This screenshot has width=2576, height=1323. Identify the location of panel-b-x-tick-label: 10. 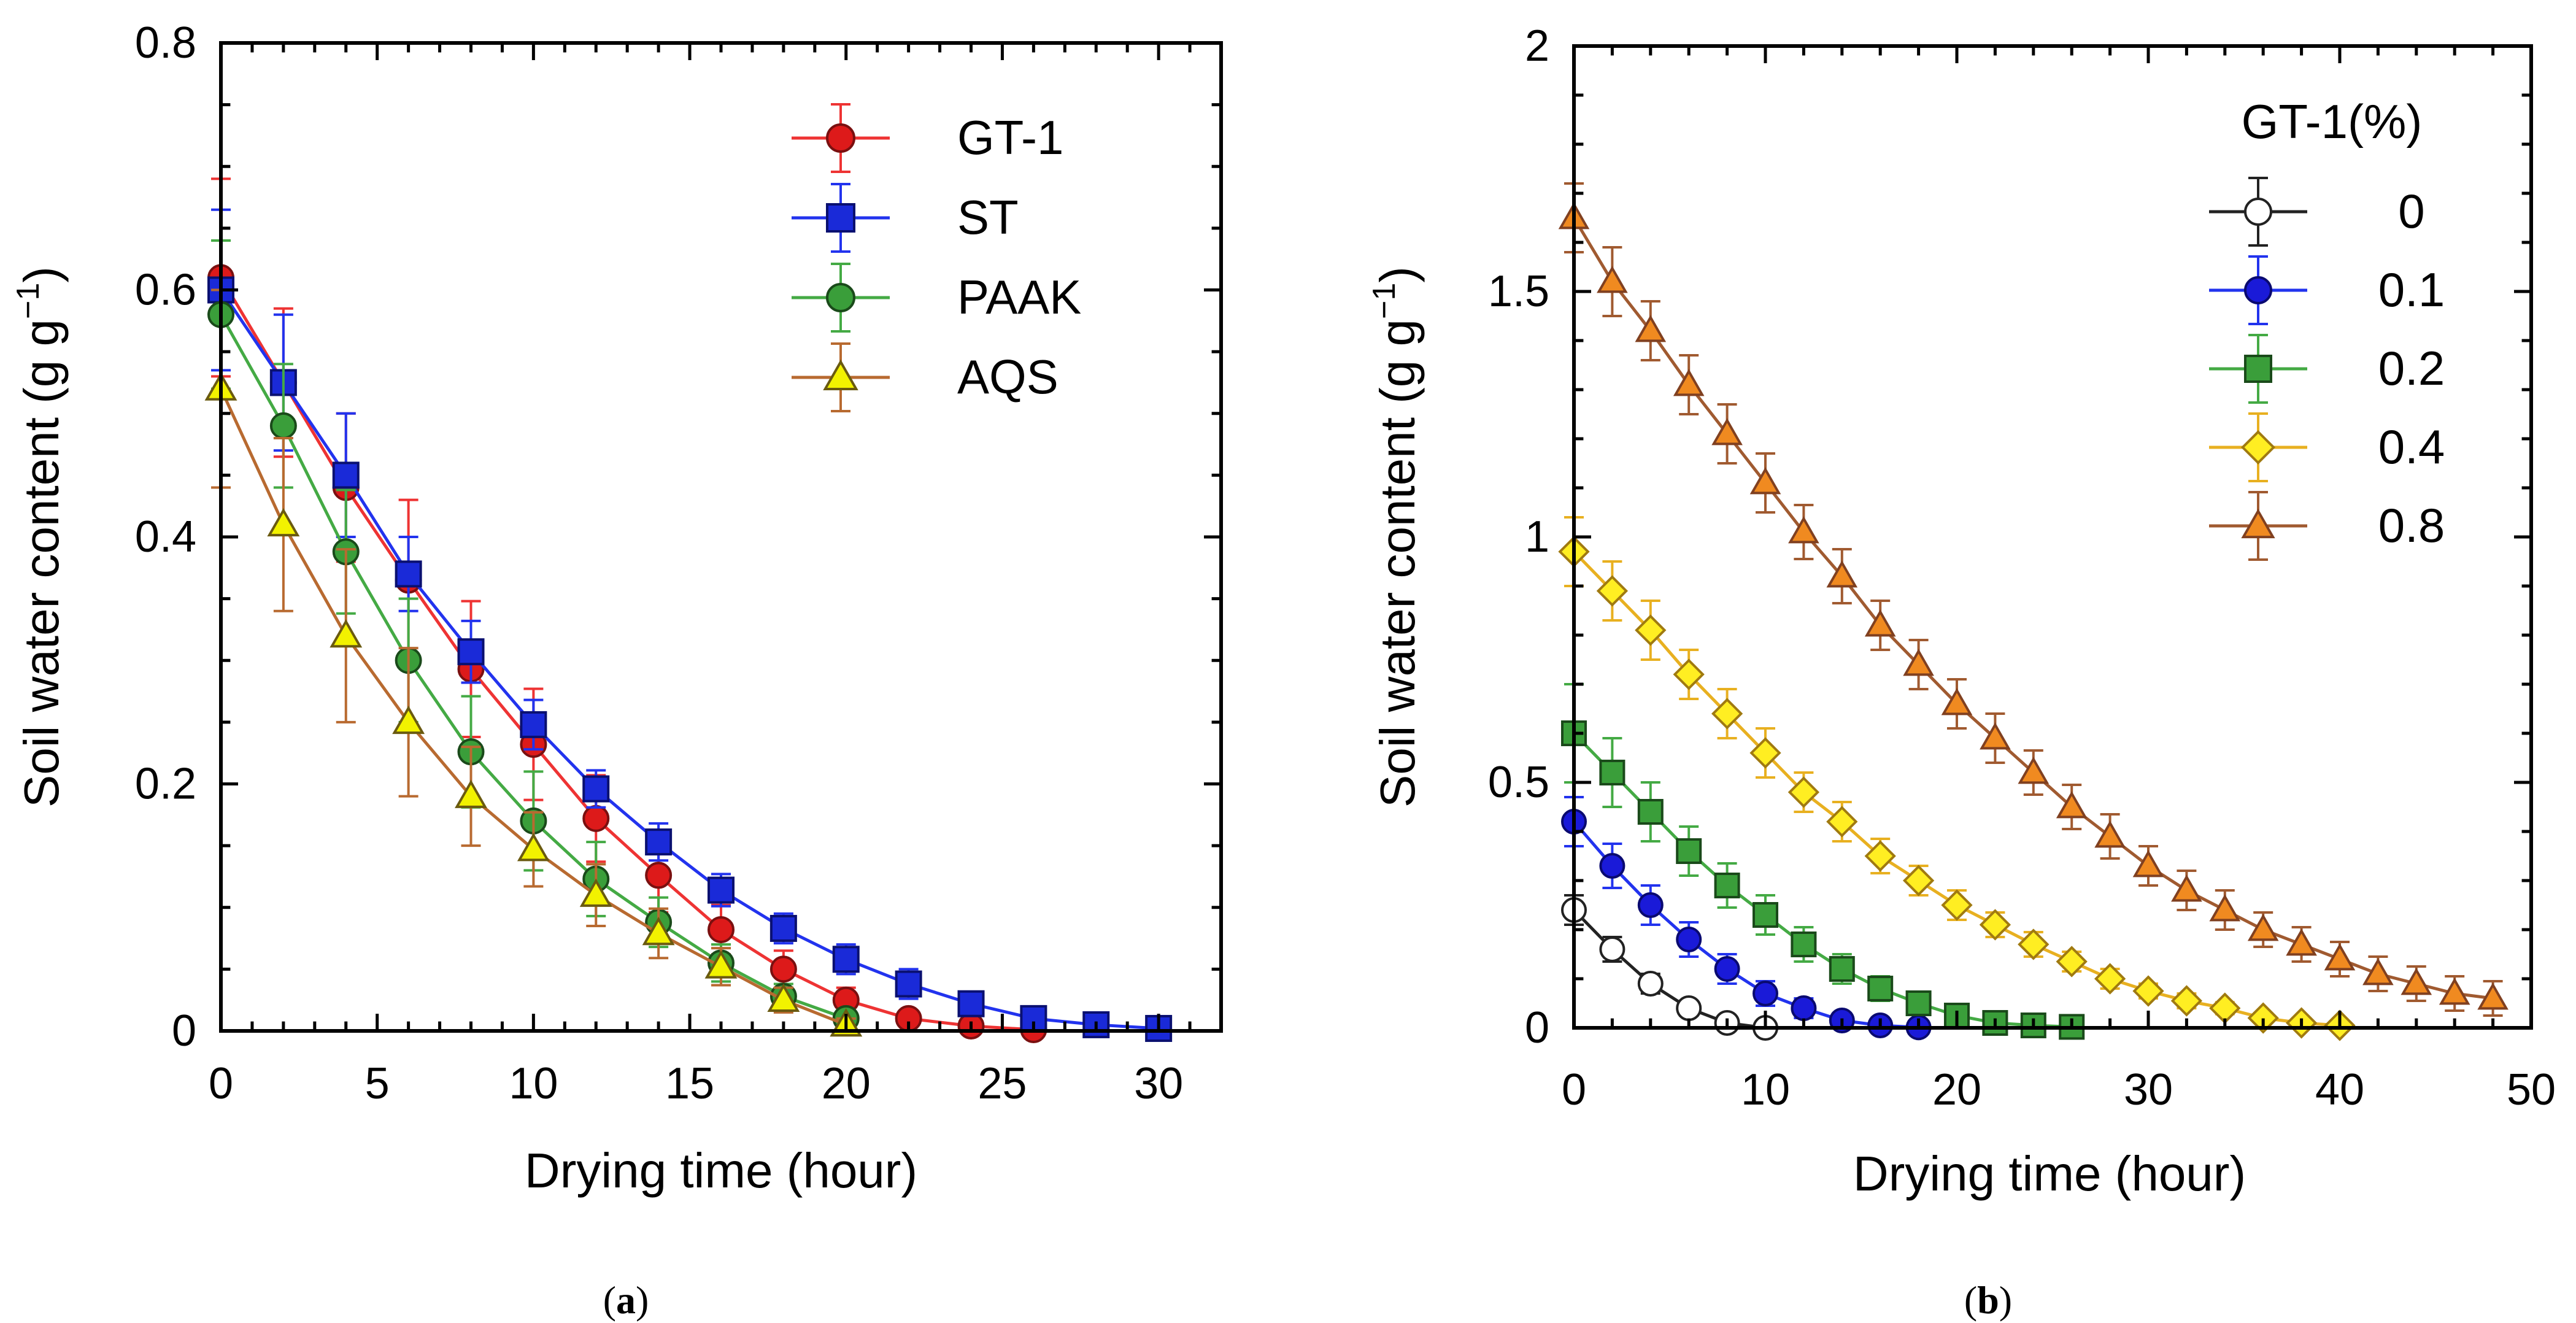
(1765, 1089).